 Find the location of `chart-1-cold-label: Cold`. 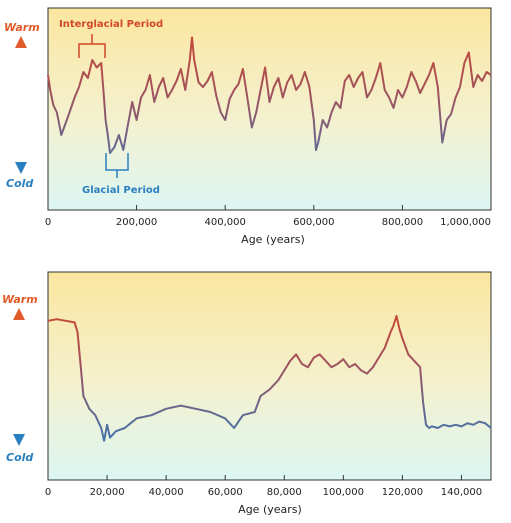

chart-1-cold-label: Cold is located at coordinates (19, 183).